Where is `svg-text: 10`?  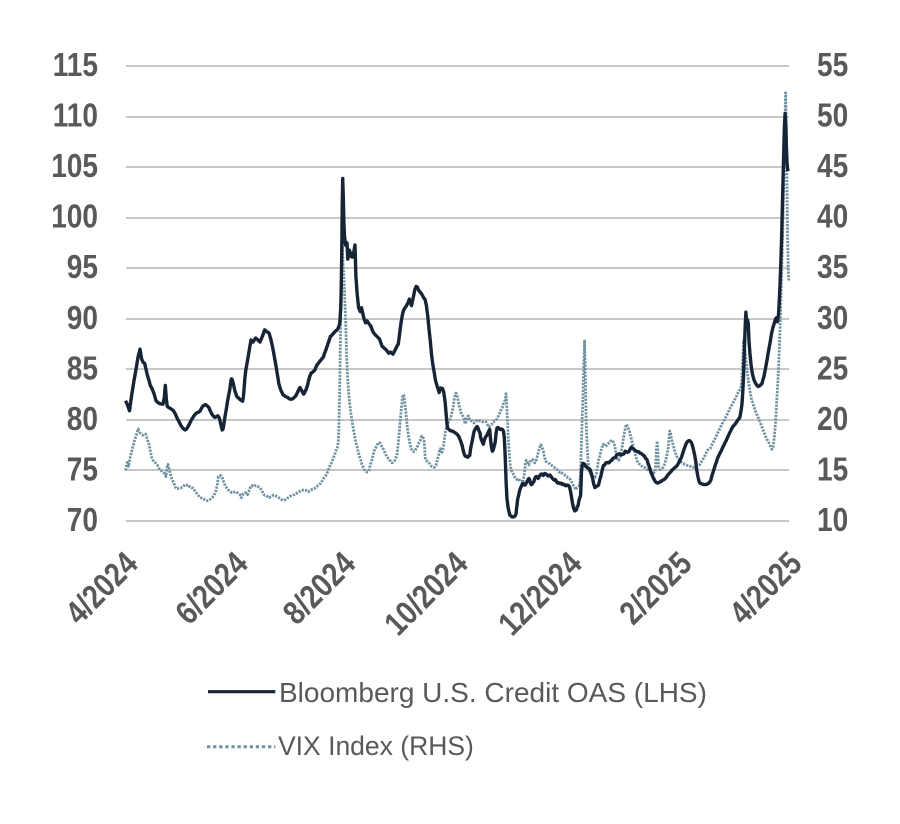 svg-text: 10 is located at coordinates (832, 520).